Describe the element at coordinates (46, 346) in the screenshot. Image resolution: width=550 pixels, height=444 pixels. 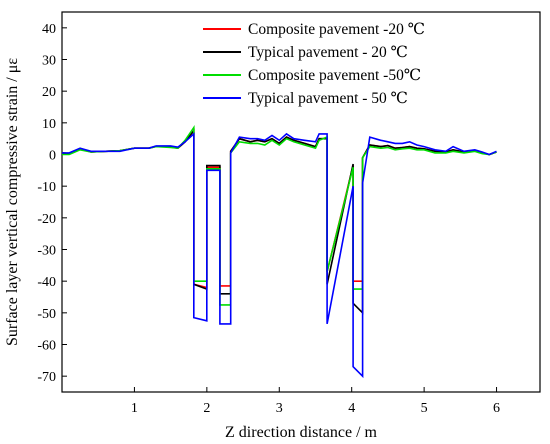
I see `y-tick-label: -60` at that location.